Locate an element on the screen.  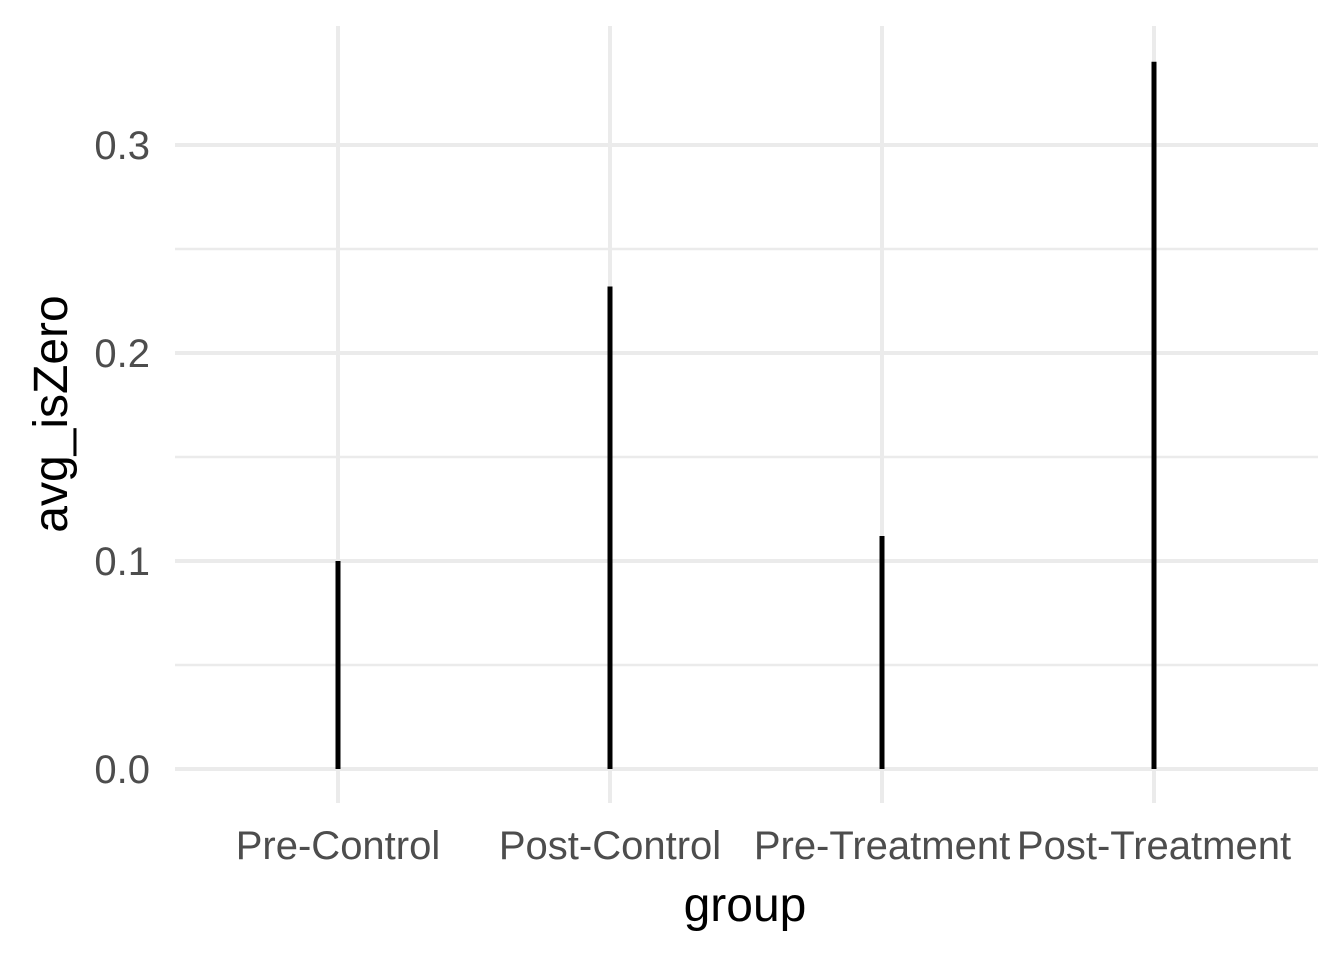
x-tick-label: Pre-Control is located at coordinates (338, 846).